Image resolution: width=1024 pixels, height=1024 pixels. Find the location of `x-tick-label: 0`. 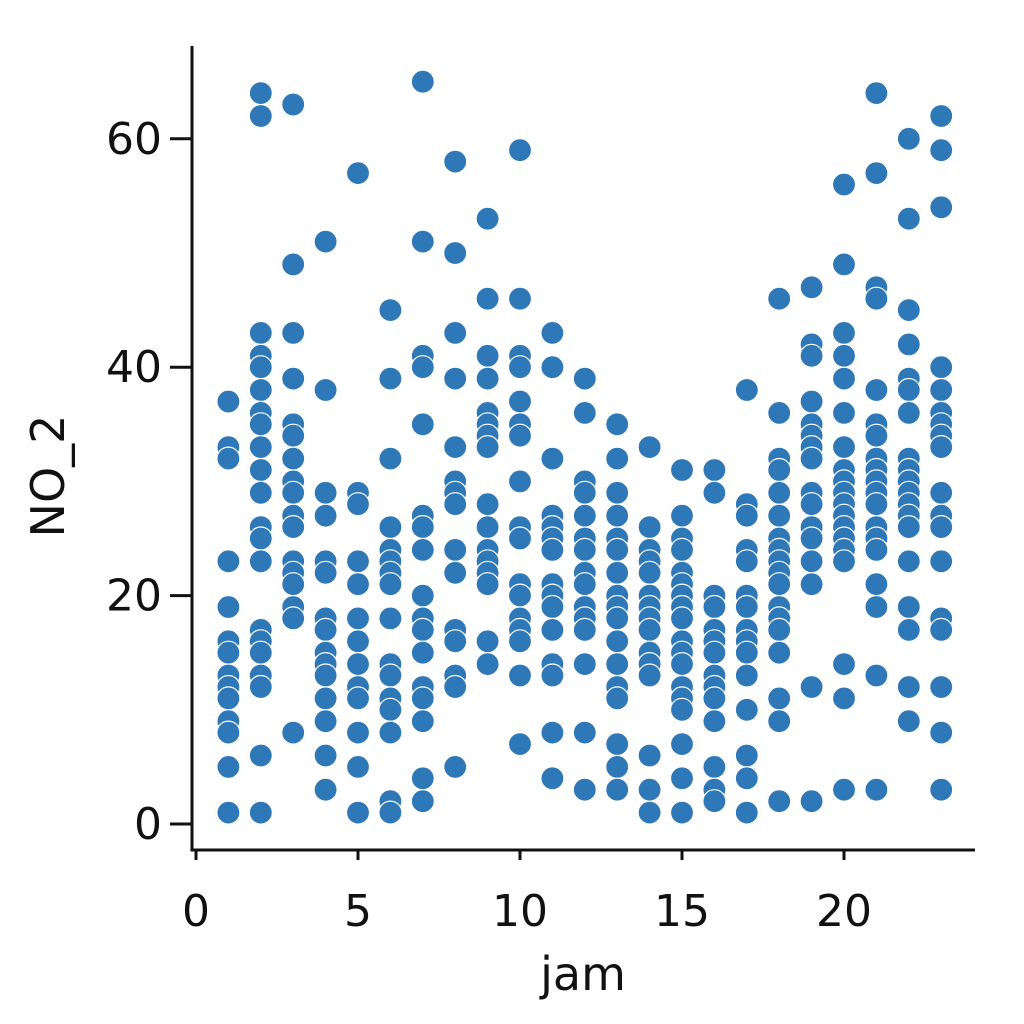

x-tick-label: 0 is located at coordinates (196, 911).